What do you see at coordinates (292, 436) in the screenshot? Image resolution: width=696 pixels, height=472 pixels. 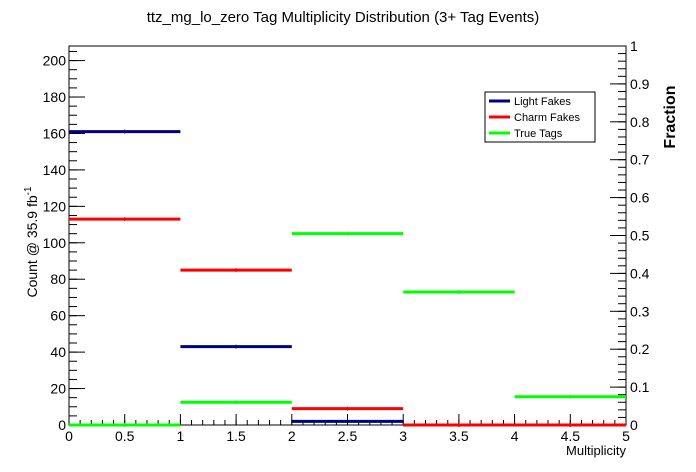 I see `x-tick-label: 2` at bounding box center [292, 436].